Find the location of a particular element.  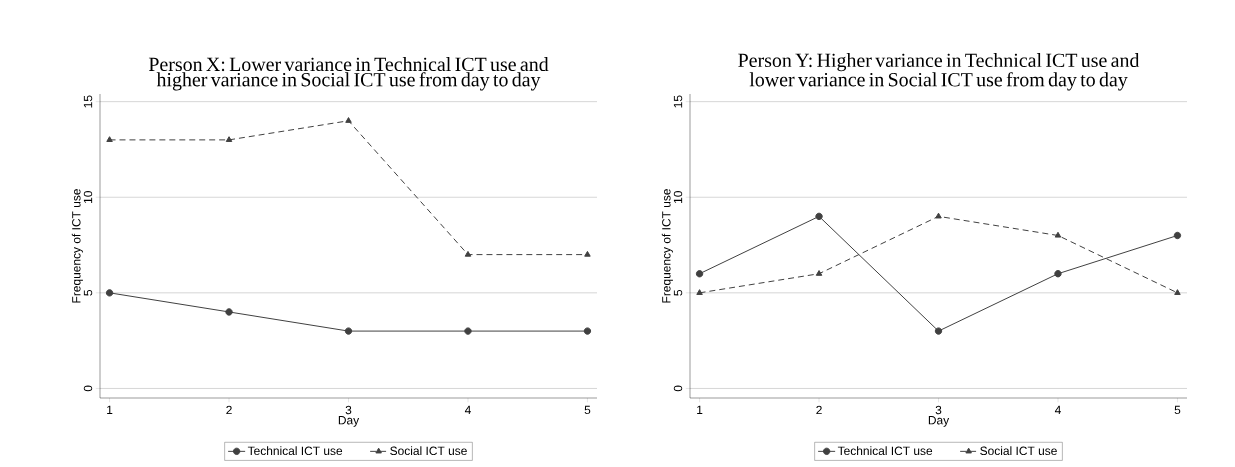

chart-title: Person Y: Higher variance in Technical ICT use and lower variance in Social ICT use from day to day is located at coordinates (939, 72).